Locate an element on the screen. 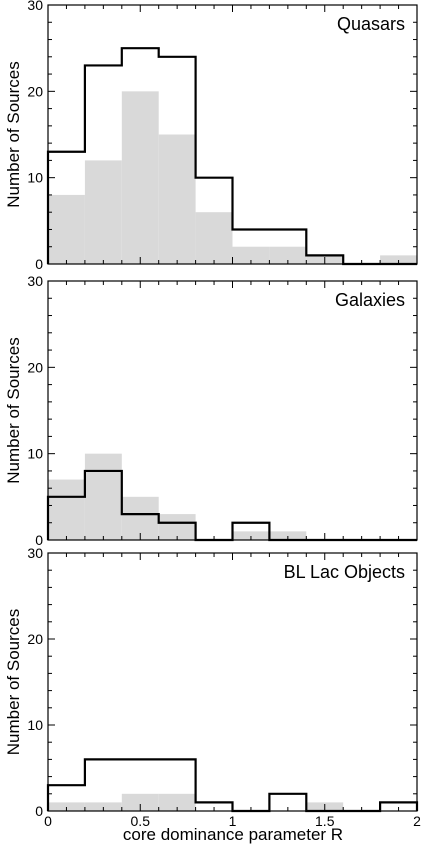  y-tick-label-0-3: 30 is located at coordinates (35, 6).